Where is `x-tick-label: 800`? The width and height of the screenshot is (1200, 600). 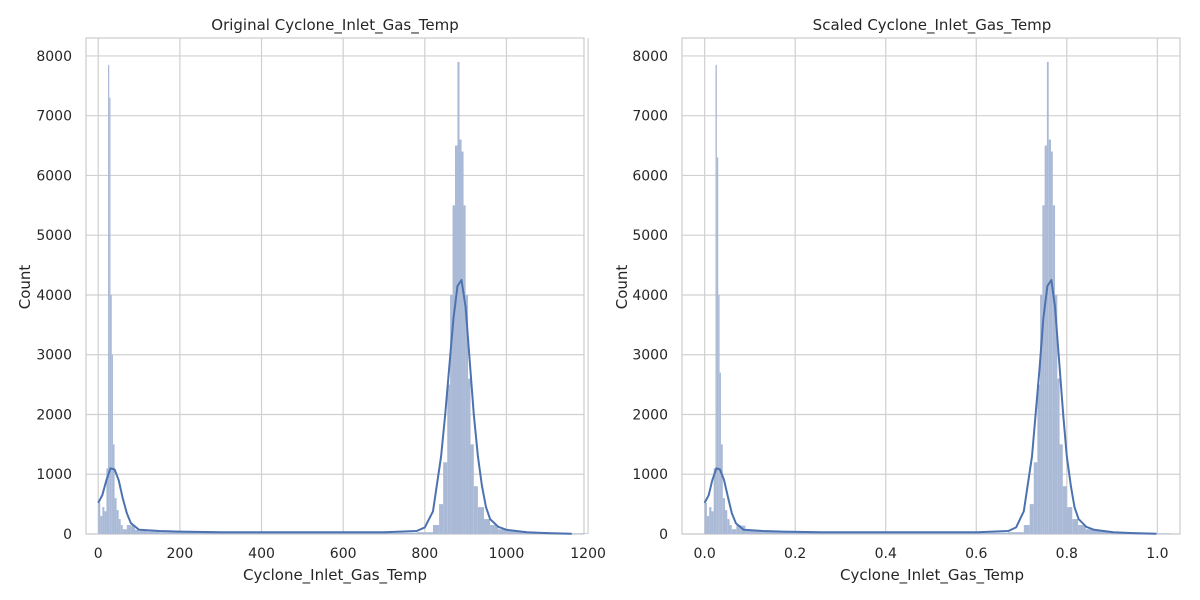
x-tick-label: 800 is located at coordinates (424, 554).